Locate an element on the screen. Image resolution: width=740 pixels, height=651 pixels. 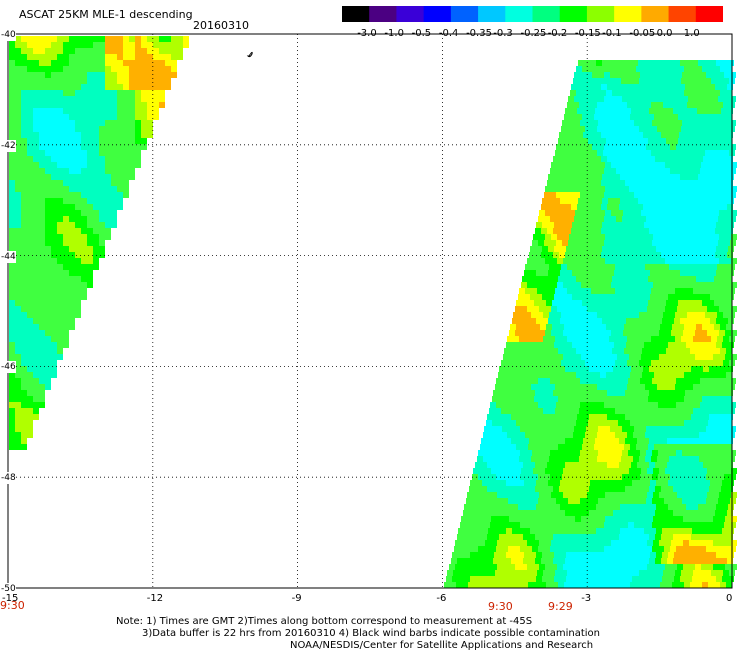
colorbar-swatch is located at coordinates (519, 14).